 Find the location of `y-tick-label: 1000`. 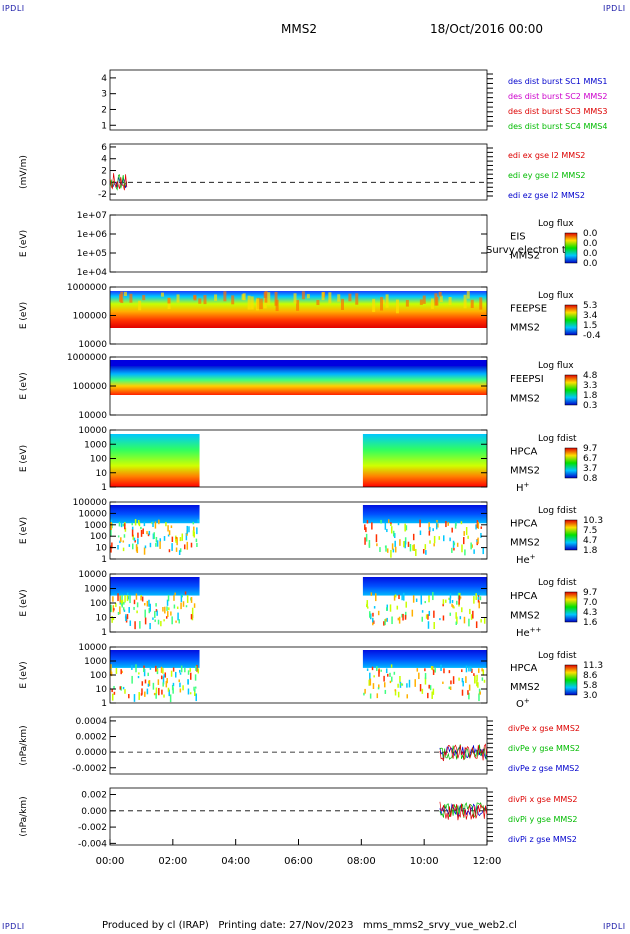

y-tick-label: 1000 is located at coordinates (95, 590).